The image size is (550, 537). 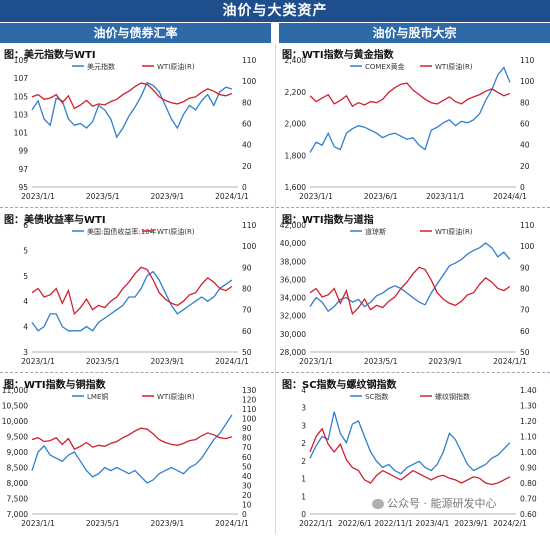 I want to click on y-left-tick-label: 7,500, so click(x=18, y=499).